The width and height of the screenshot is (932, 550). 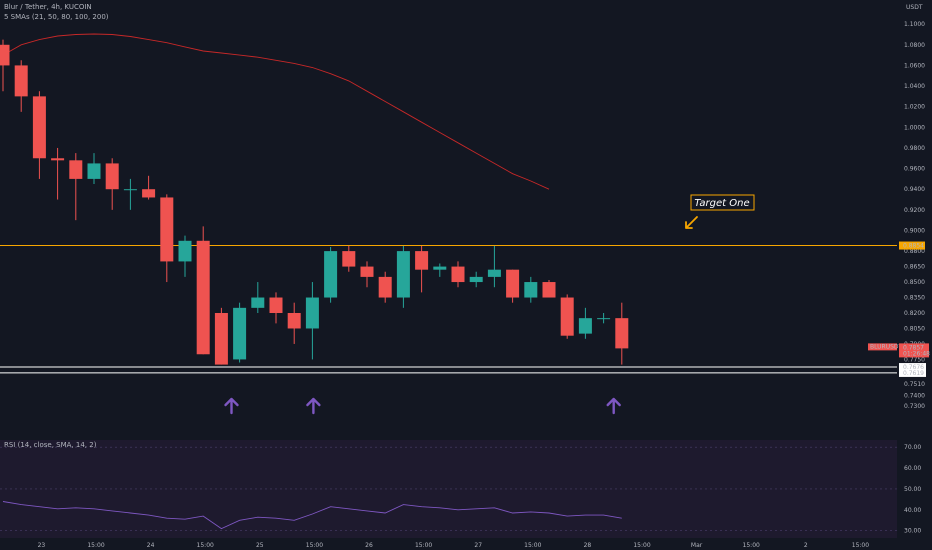 What do you see at coordinates (260, 545) in the screenshot?
I see `time-tick-label: 25` at bounding box center [260, 545].